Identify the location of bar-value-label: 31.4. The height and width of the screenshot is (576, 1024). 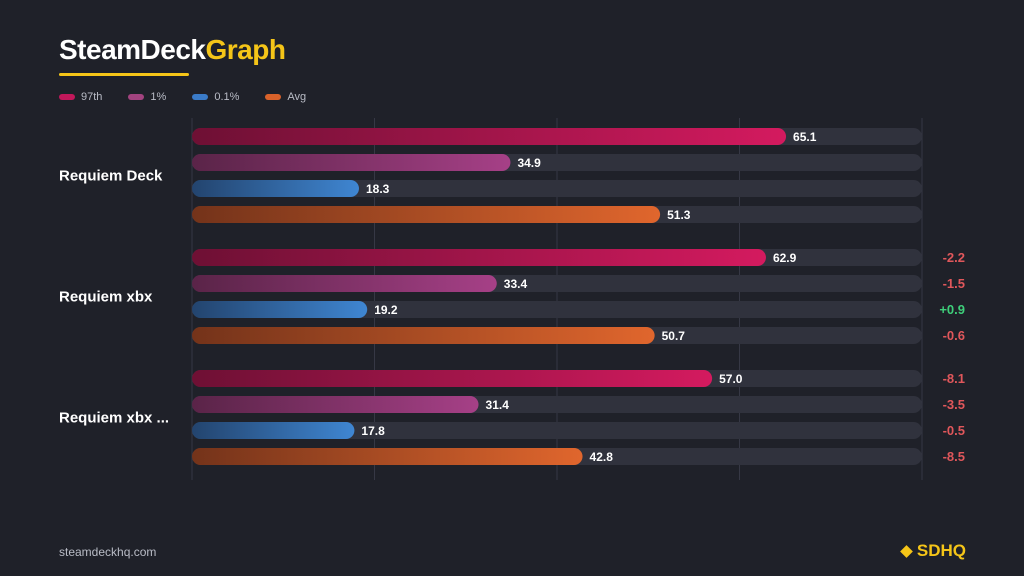
(498, 405).